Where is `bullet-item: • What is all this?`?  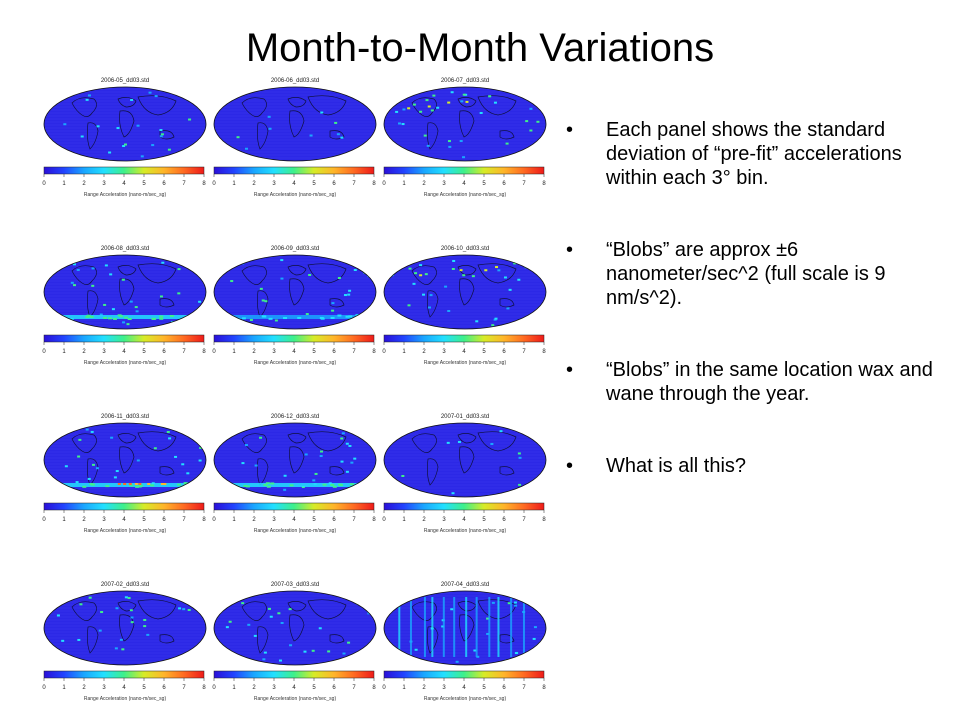 bullet-item: • What is all this? is located at coordinates (756, 466).